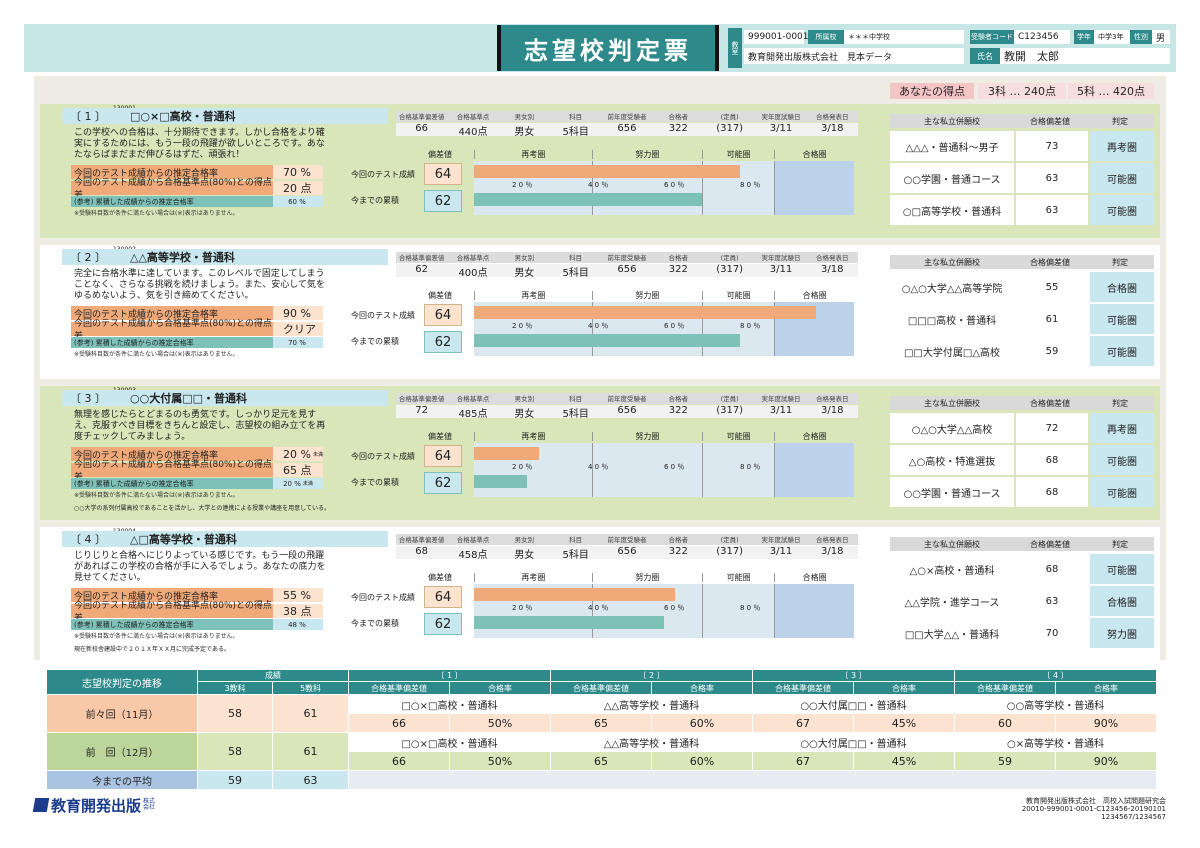 The image size is (1200, 848). Describe the element at coordinates (310, 780) in the screenshot. I see `history-avg-s5: 63` at that location.